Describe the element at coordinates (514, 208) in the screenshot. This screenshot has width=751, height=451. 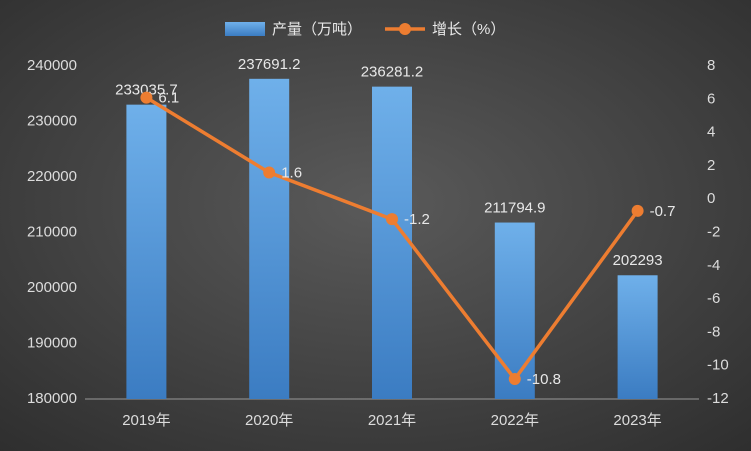
I see `bar-value-label: 211794.9` at that location.